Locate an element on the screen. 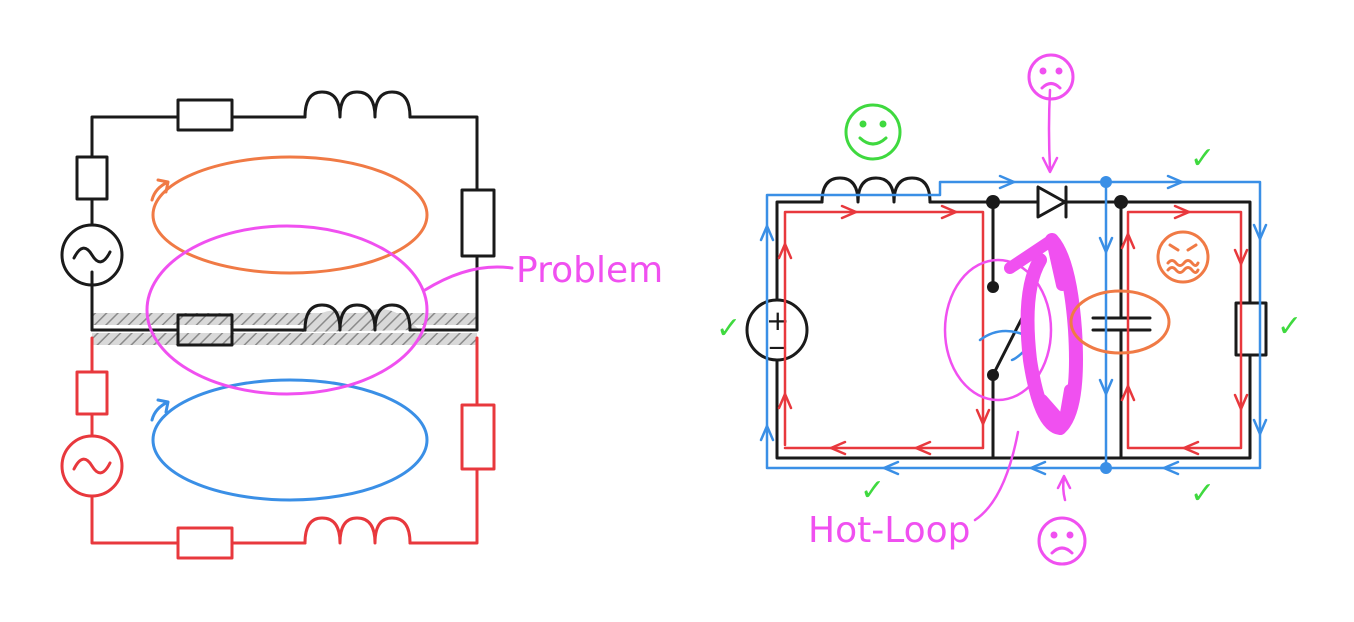  capacitor-highlight is located at coordinates (1120, 322).